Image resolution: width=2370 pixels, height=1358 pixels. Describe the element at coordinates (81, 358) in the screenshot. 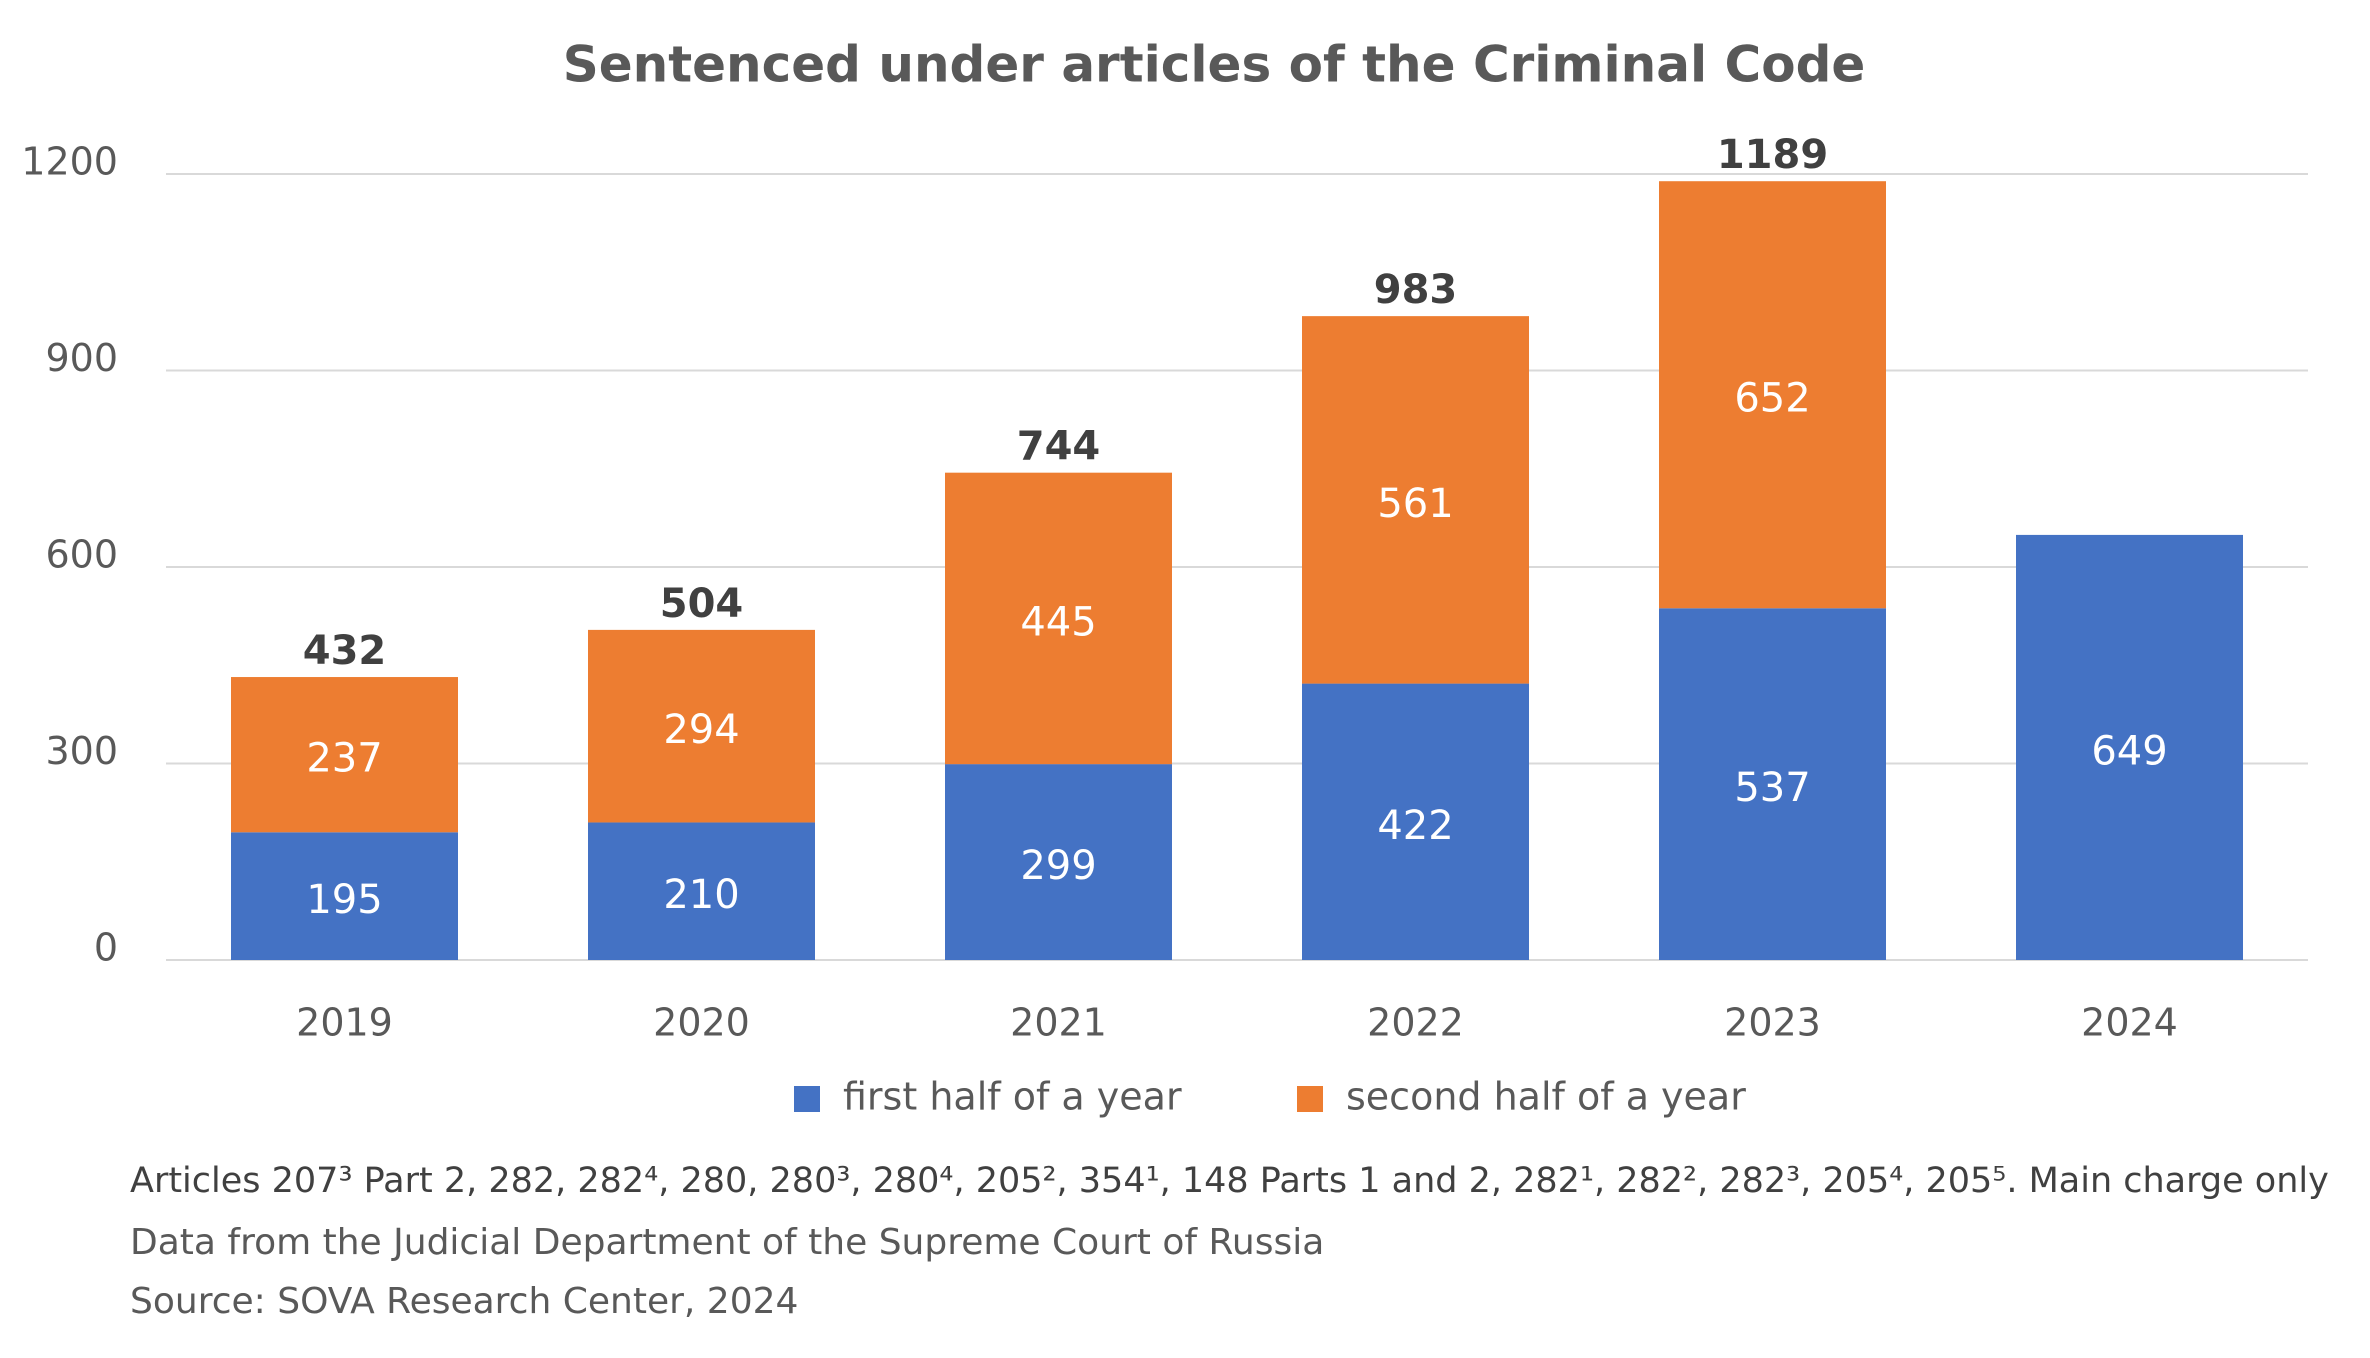

I see `y-tick-label: 900` at that location.